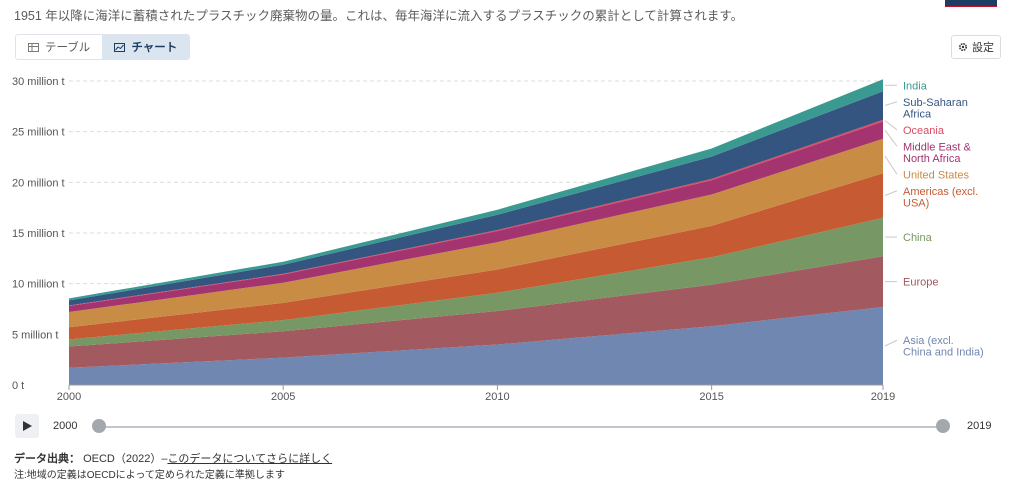 Image resolution: width=1025 pixels, height=481 pixels. What do you see at coordinates (983, 48) in the screenshot?
I see `settings-label: 設定` at bounding box center [983, 48].